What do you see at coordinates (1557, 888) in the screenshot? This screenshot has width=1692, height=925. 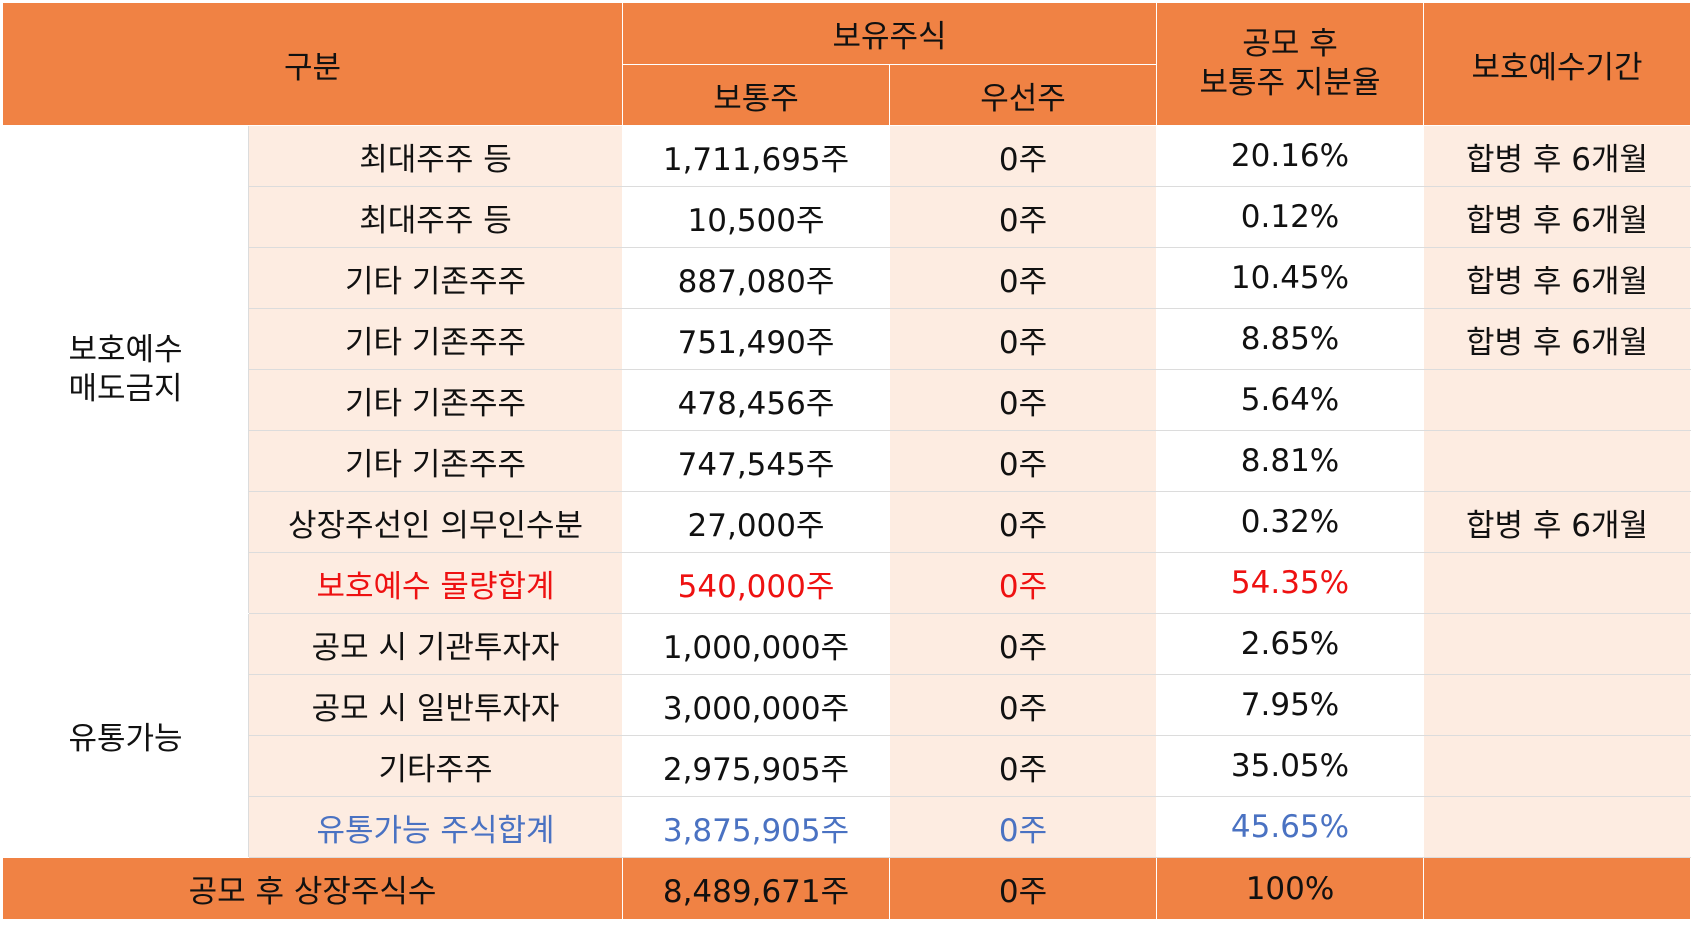 I see `grand-total-period` at bounding box center [1557, 888].